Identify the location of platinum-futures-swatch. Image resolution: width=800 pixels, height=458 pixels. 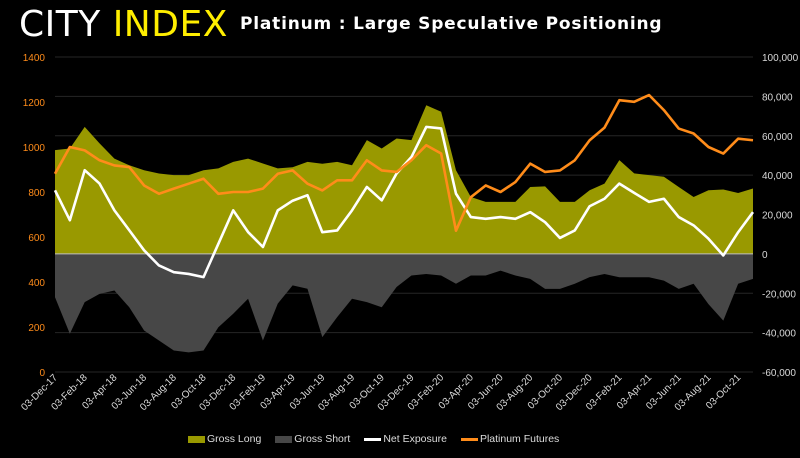
(469, 439).